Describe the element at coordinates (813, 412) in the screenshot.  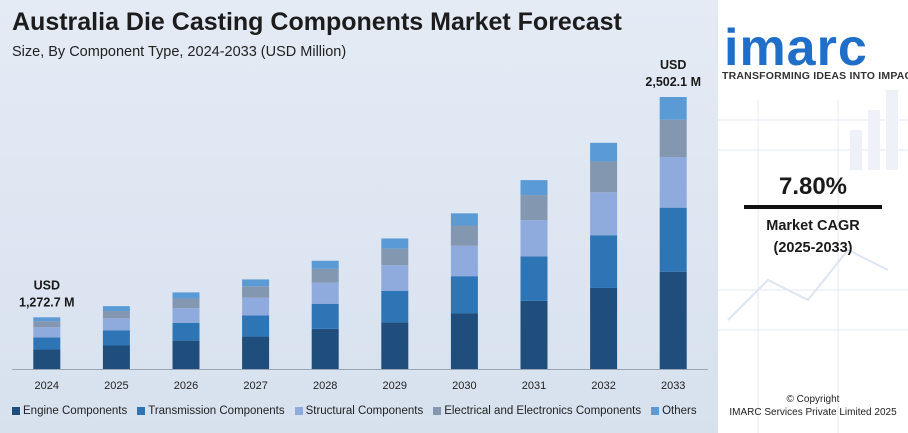
I see `copyright-line-2: IMARC Services Private Limited 2025` at that location.